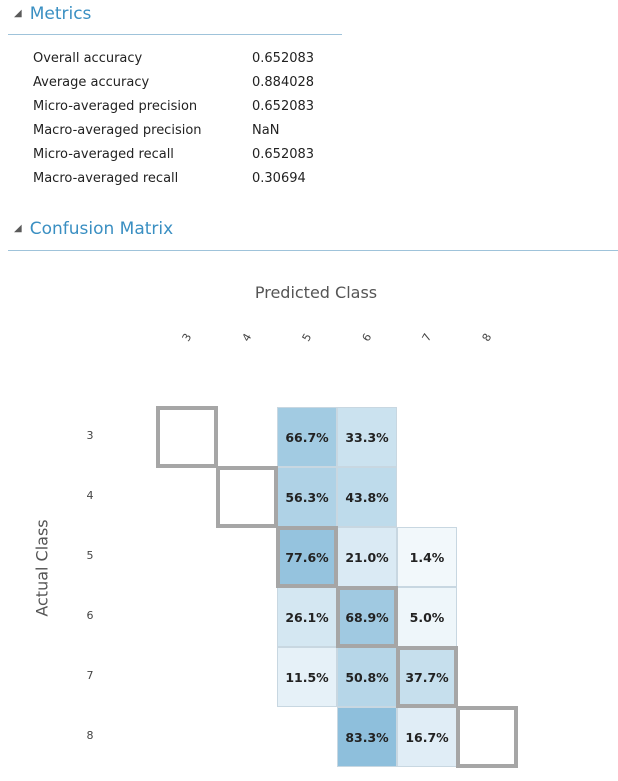 This screenshot has width=618, height=781. I want to click on actual-class-label: 4, so click(90, 495).